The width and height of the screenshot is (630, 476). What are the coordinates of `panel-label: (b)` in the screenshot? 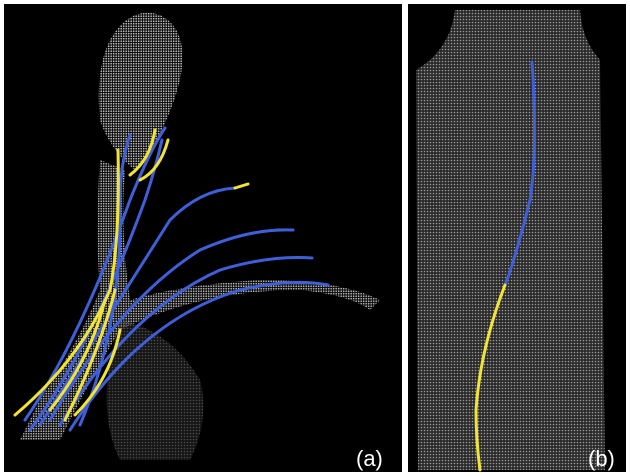 It's located at (601, 458).